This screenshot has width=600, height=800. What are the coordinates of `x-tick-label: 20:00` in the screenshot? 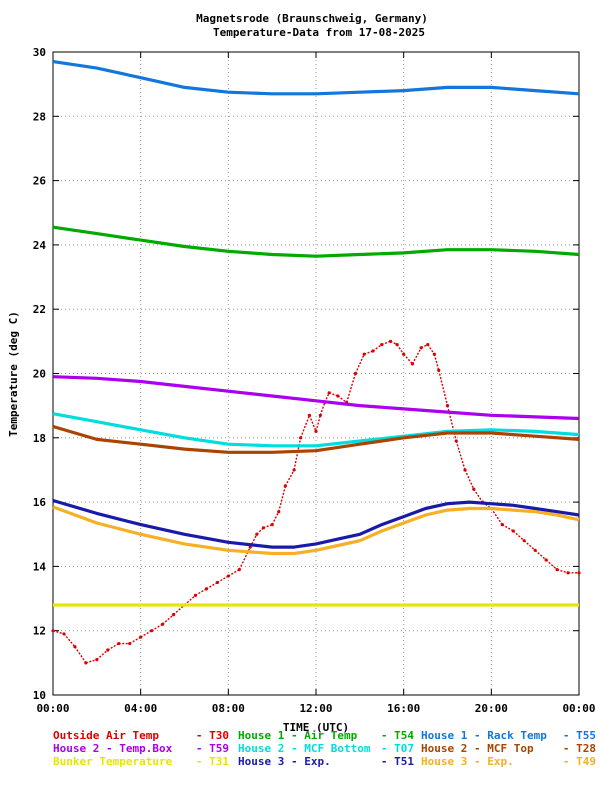 It's located at (491, 708).